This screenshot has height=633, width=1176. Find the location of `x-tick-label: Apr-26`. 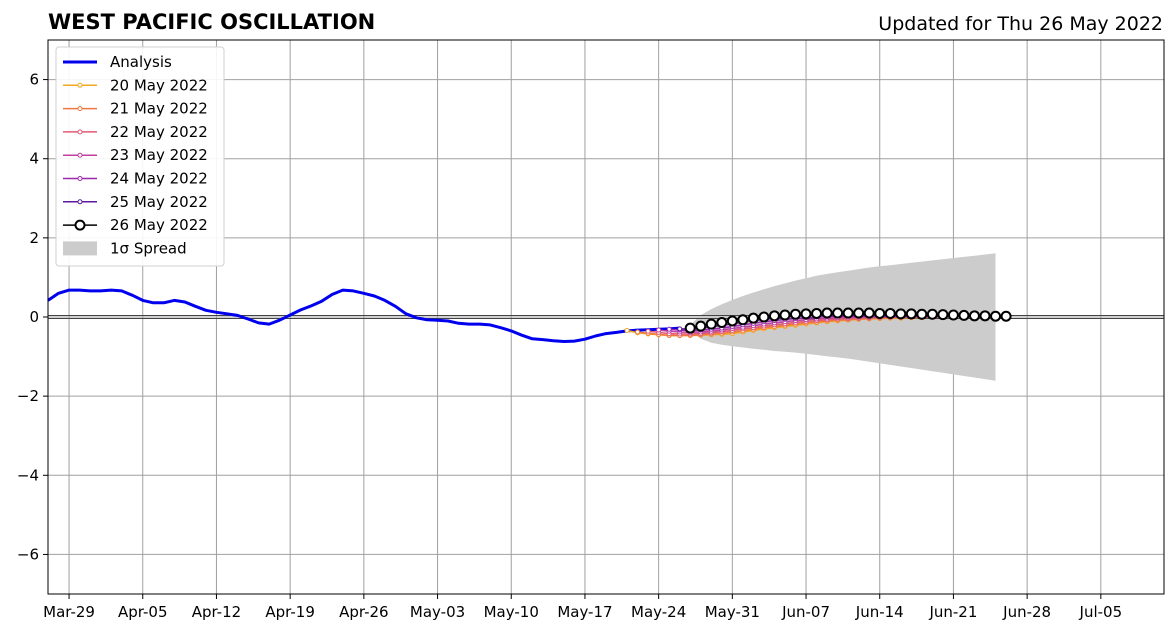

x-tick-label: Apr-26 is located at coordinates (364, 612).